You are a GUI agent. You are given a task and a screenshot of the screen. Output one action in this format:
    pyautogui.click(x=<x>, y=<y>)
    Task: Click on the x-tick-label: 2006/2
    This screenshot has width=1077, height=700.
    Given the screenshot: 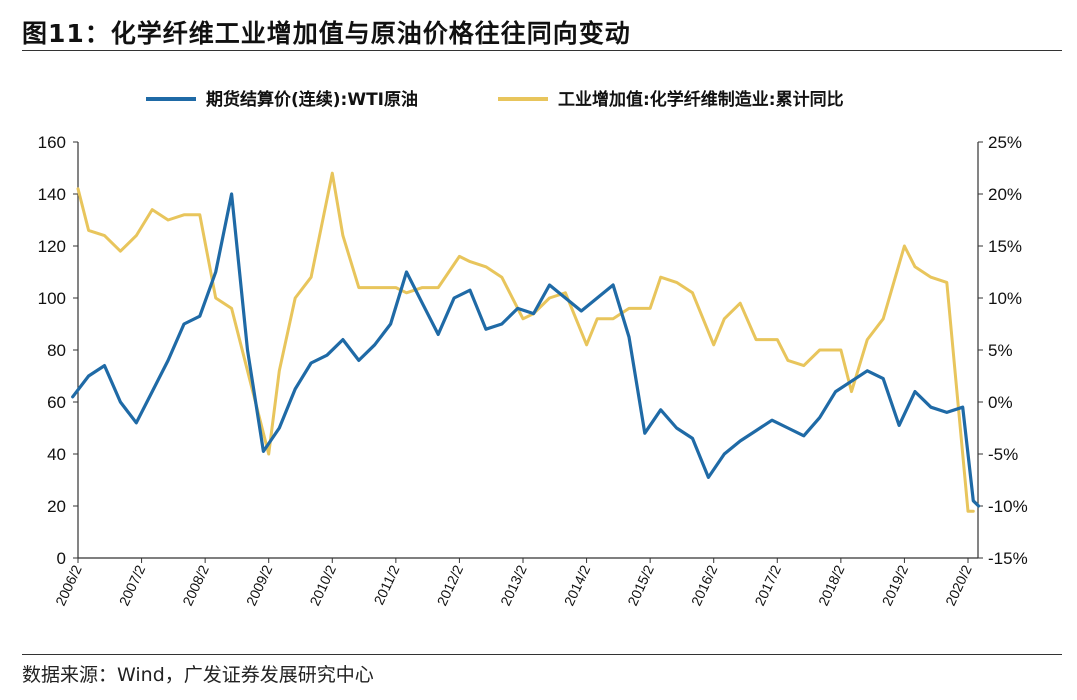 What is the action you would take?
    pyautogui.click(x=68, y=585)
    